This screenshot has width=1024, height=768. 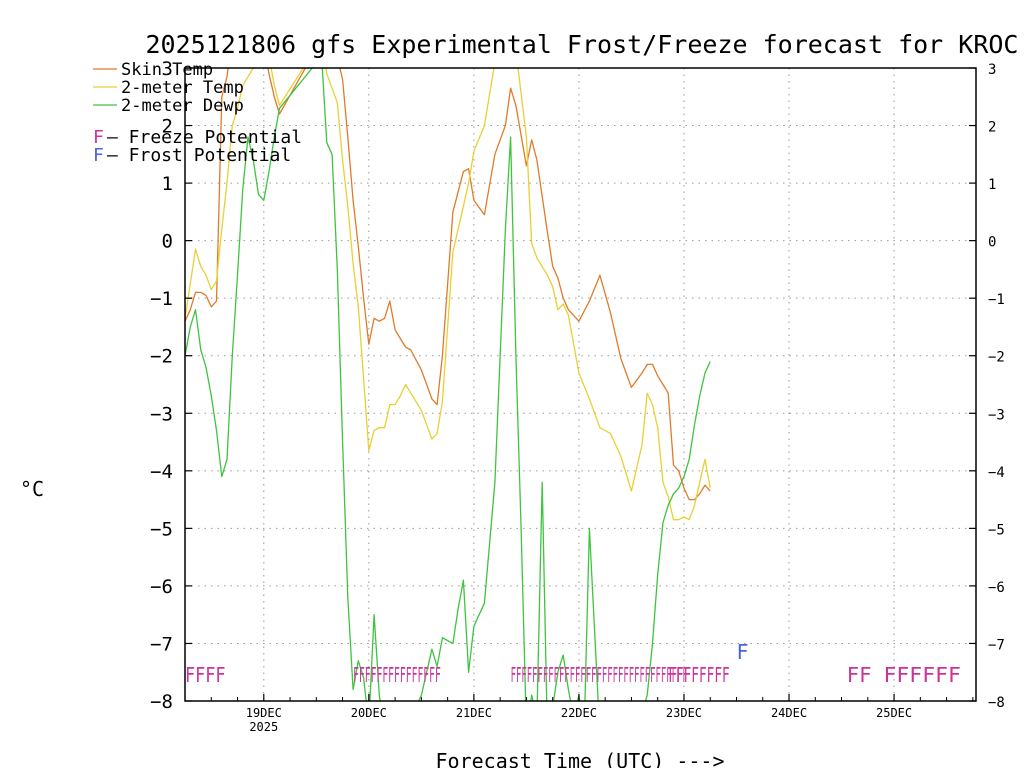 I want to click on legend-potential-label: – Freeze Potential, so click(x=204, y=137).